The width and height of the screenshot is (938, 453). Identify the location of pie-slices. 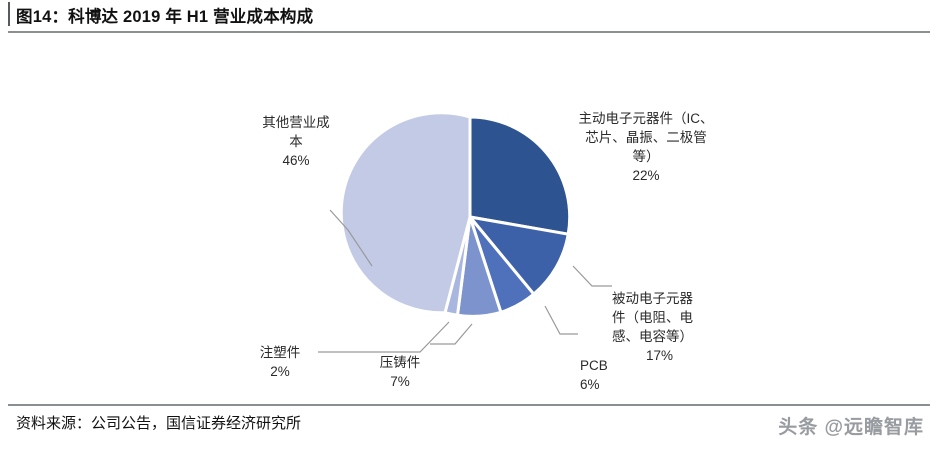
(455, 214).